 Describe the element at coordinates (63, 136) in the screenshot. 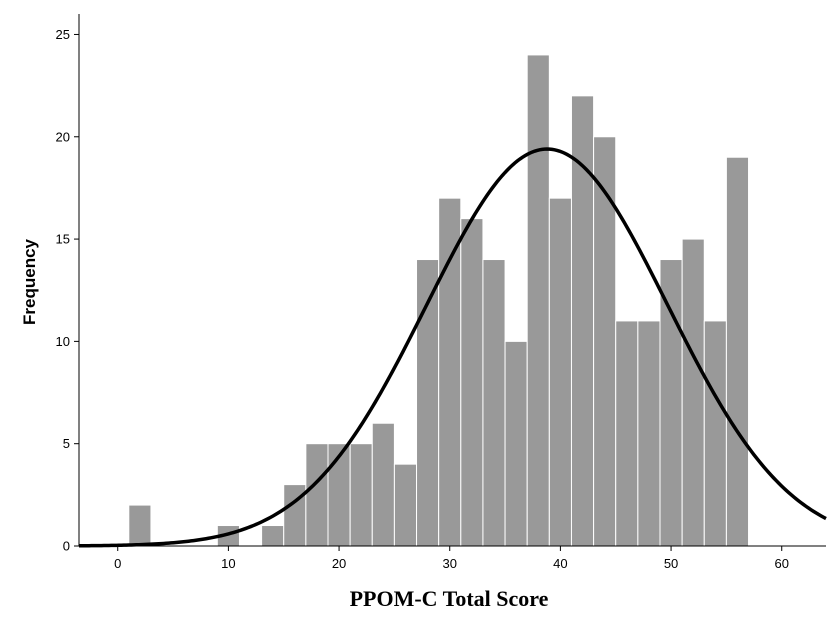

I see `y-tick-label: 20` at that location.